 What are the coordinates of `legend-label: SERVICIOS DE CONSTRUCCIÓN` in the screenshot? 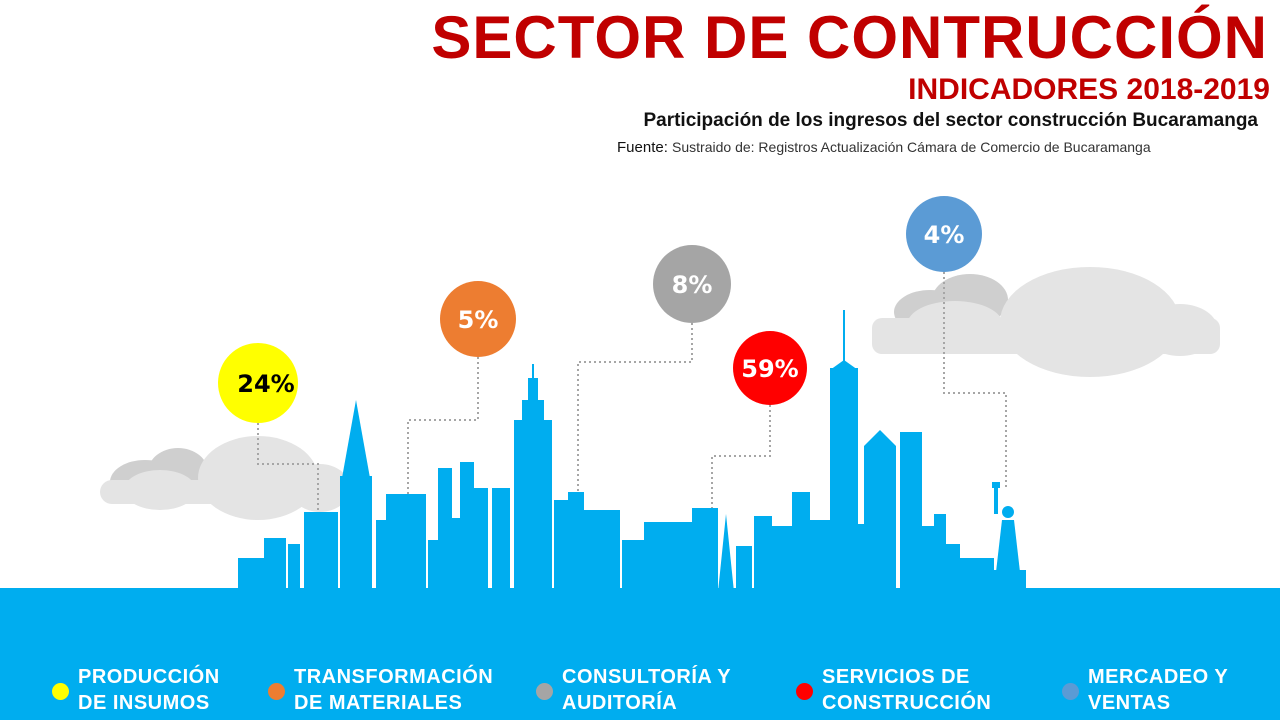 It's located at (927, 690).